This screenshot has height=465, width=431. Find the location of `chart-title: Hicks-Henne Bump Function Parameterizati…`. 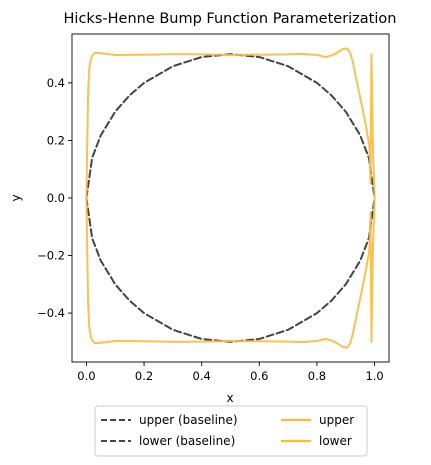

chart-title: Hicks-Henne Bump Function Parameterizati… is located at coordinates (230, 19).